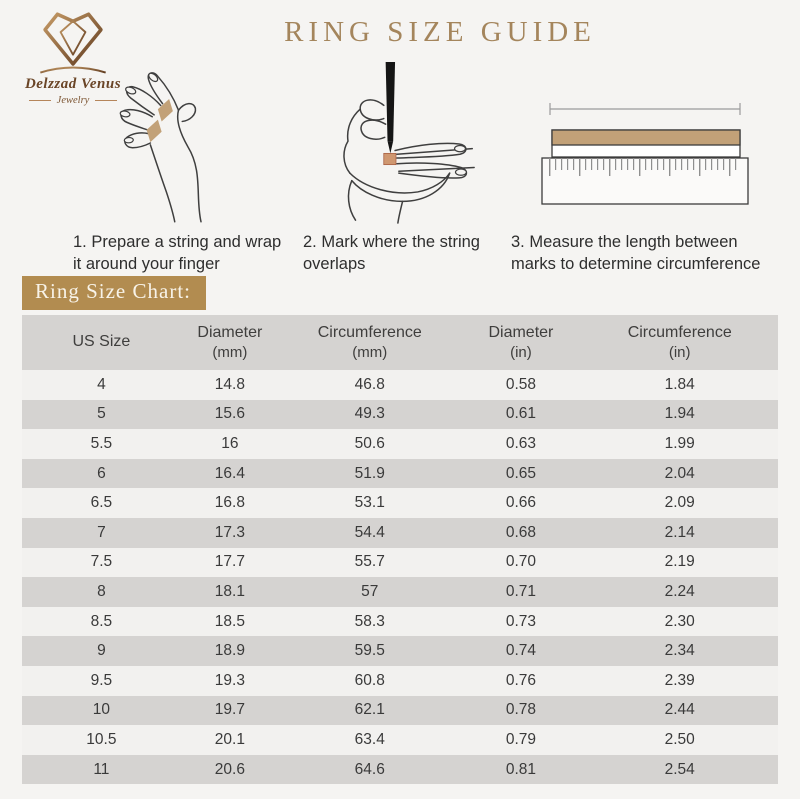 The height and width of the screenshot is (799, 800). Describe the element at coordinates (177, 242) in the screenshot. I see `step-1-caption-line-1: 1. Prepare a string and wrap` at that location.